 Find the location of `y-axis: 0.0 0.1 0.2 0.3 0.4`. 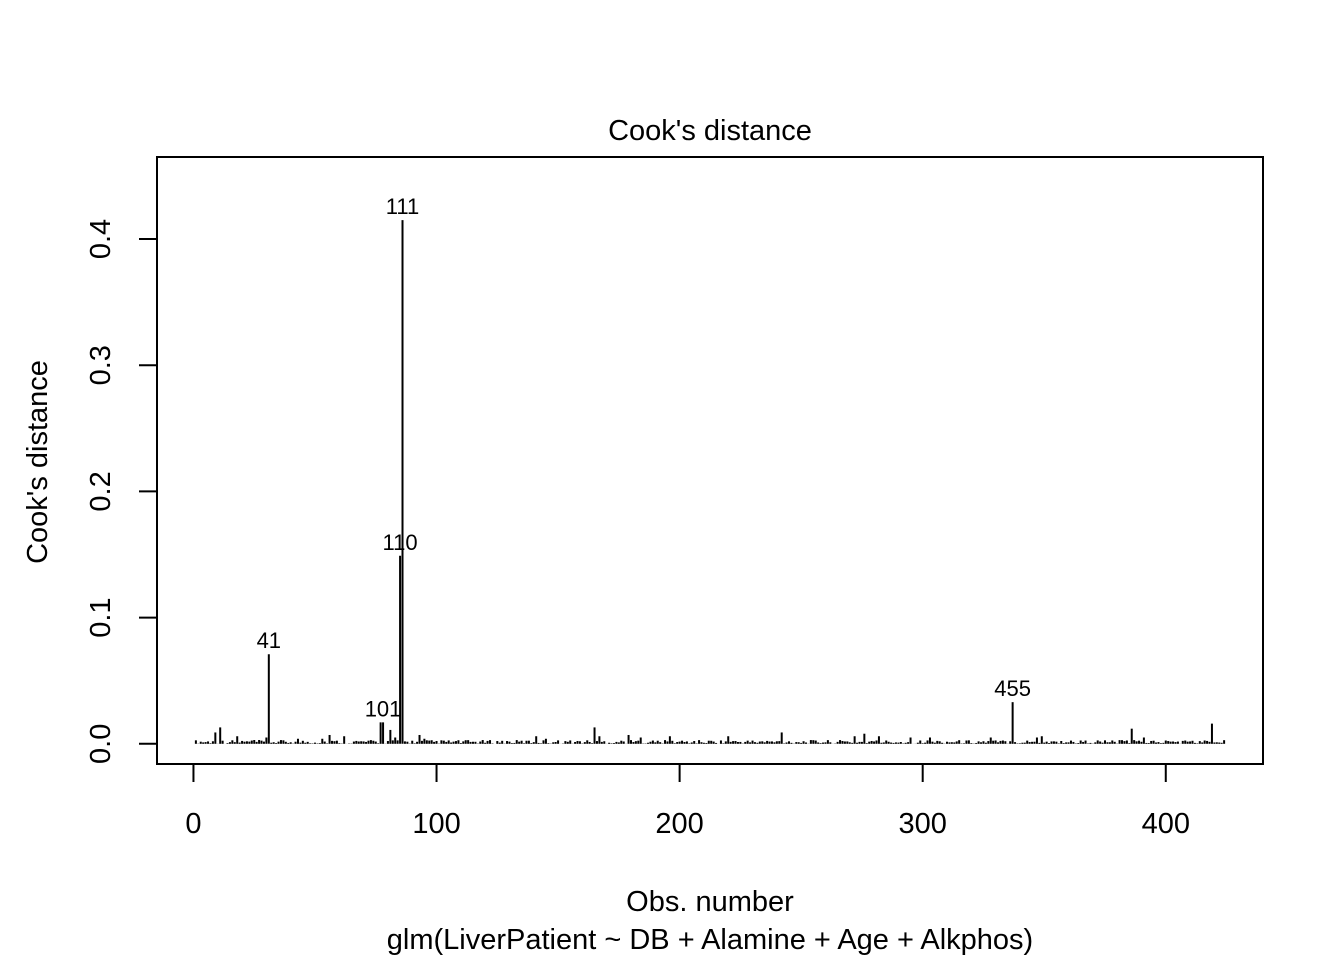

y-axis: 0.0 0.1 0.2 0.3 0.4 is located at coordinates (121, 491).